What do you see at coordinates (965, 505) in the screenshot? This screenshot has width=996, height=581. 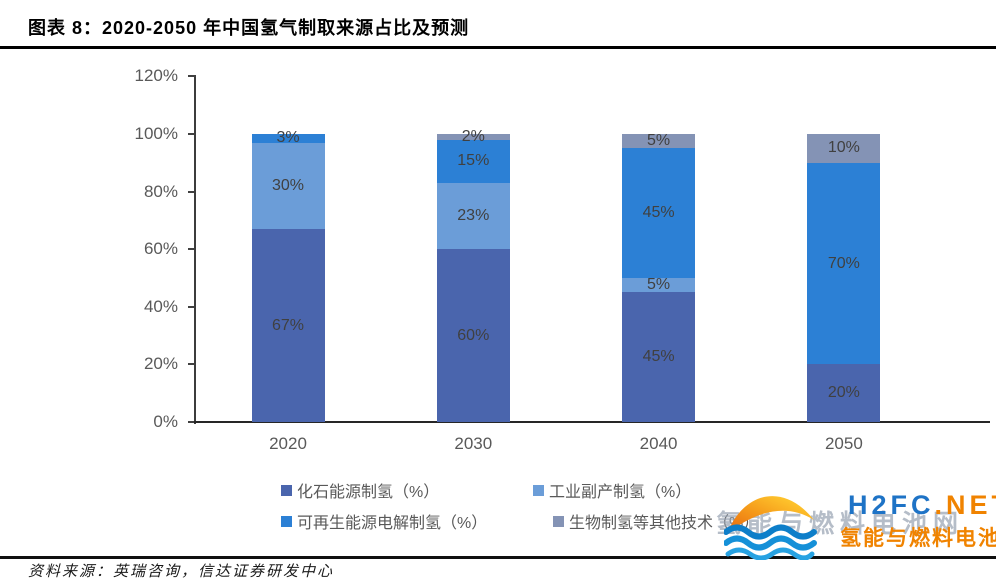 I see `watermark-brand-orange: .NET` at bounding box center [965, 505].